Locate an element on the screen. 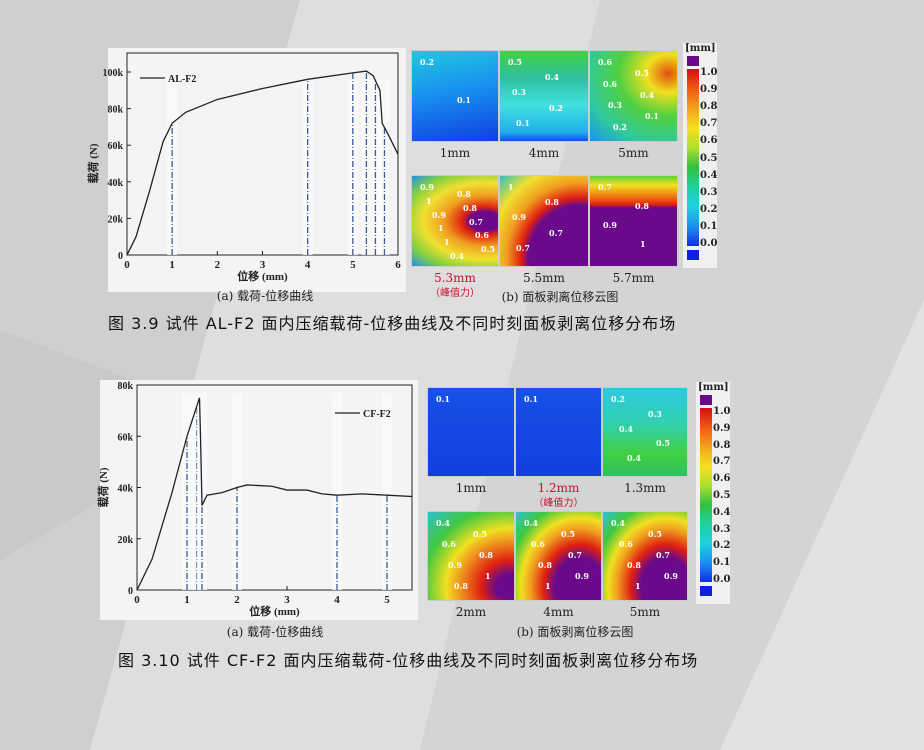 The width and height of the screenshot is (924, 750). fig2-plot-caption: (a) 载荷-位移曲线 is located at coordinates (275, 632).